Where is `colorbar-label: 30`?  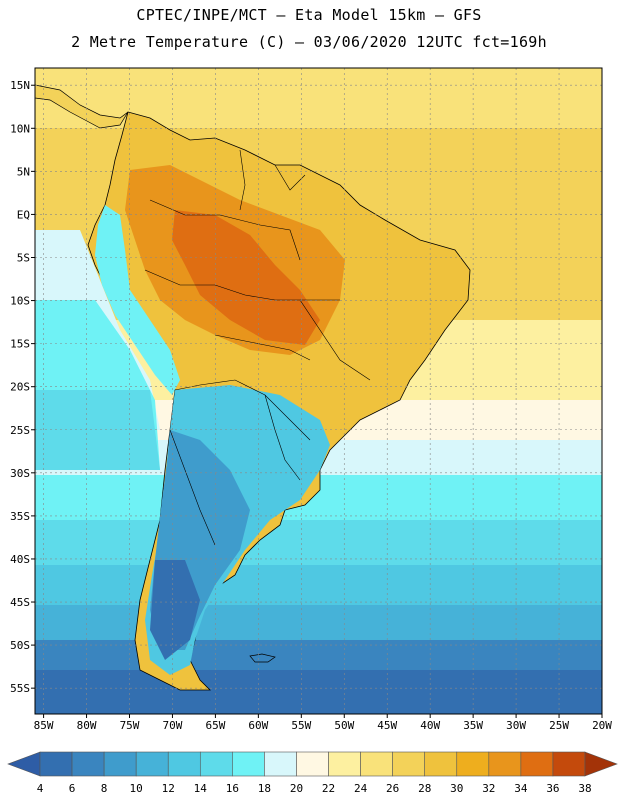 colorbar-label: 30 is located at coordinates (456, 788).